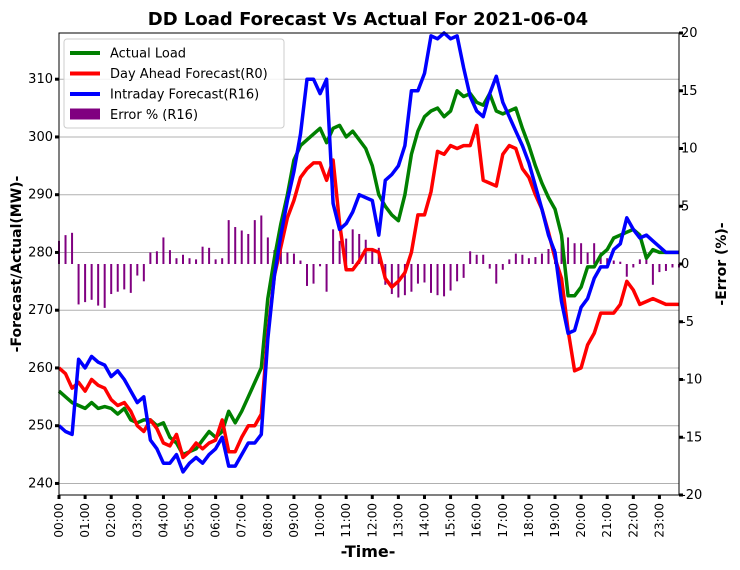 The width and height of the screenshot is (740, 570). I want to click on legend-label: Actual Load, so click(148, 54).